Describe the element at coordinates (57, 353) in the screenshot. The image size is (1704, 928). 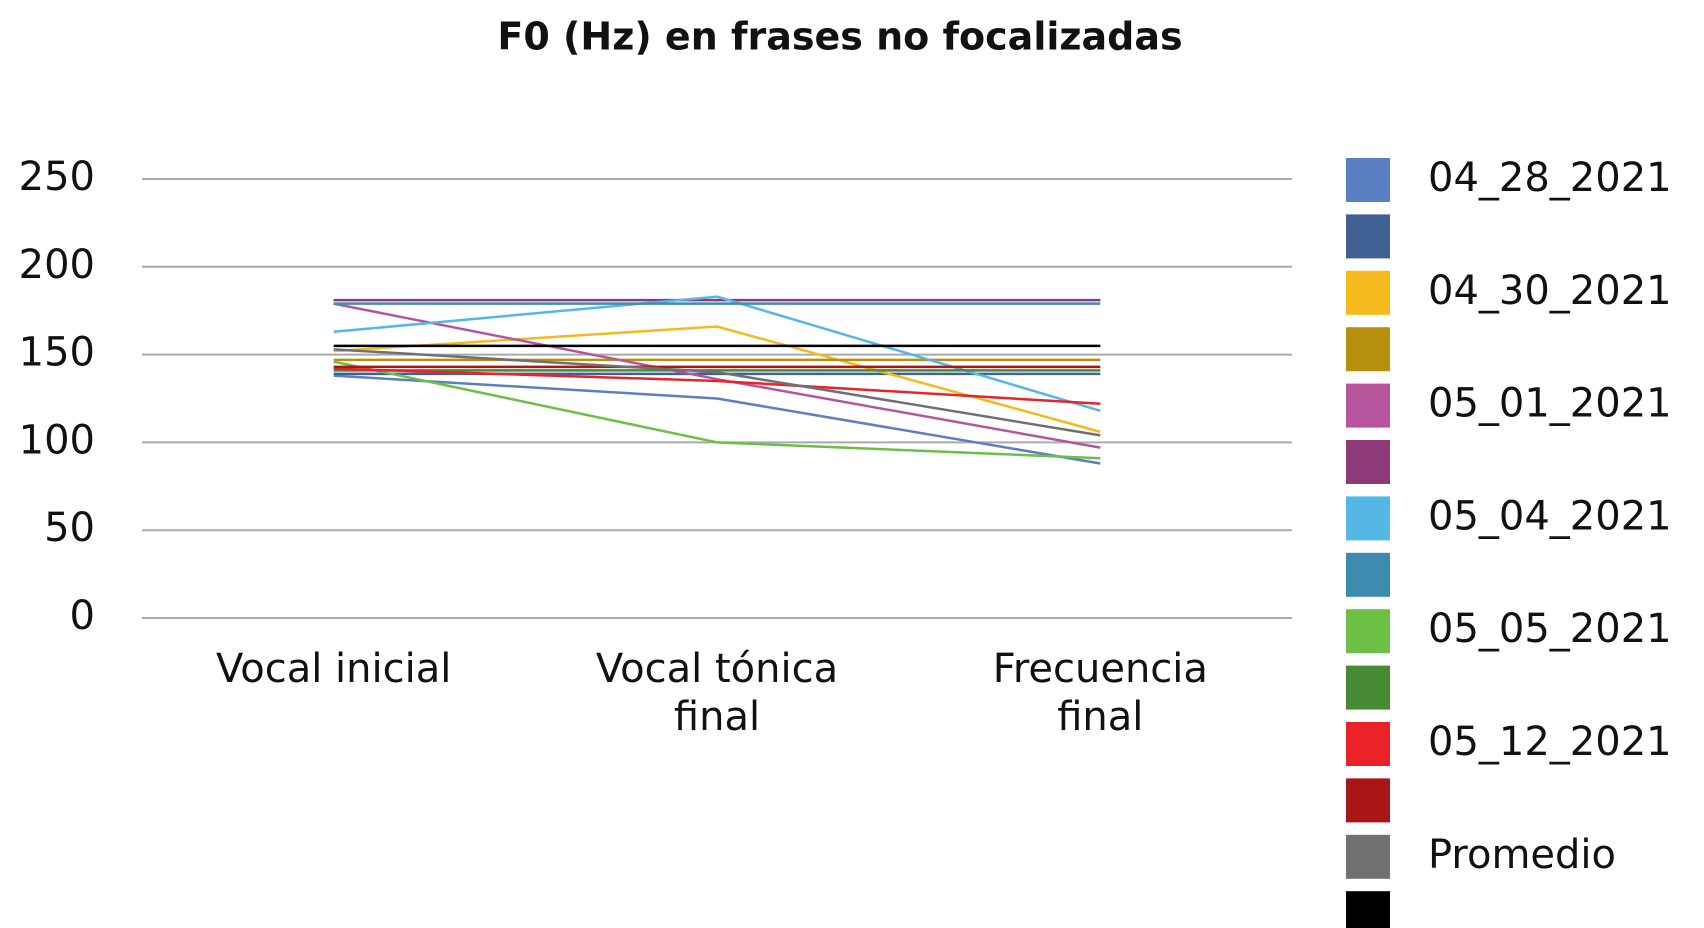
I see `y-tick-label: 150` at that location.